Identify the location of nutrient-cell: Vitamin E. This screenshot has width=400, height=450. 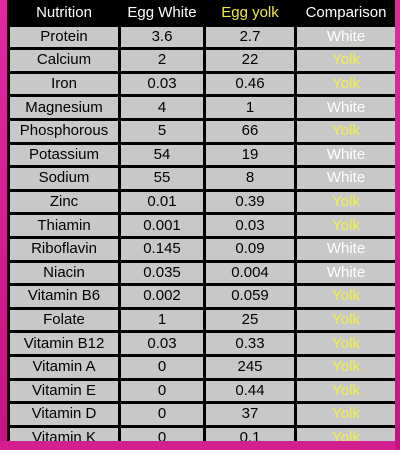
(64, 391).